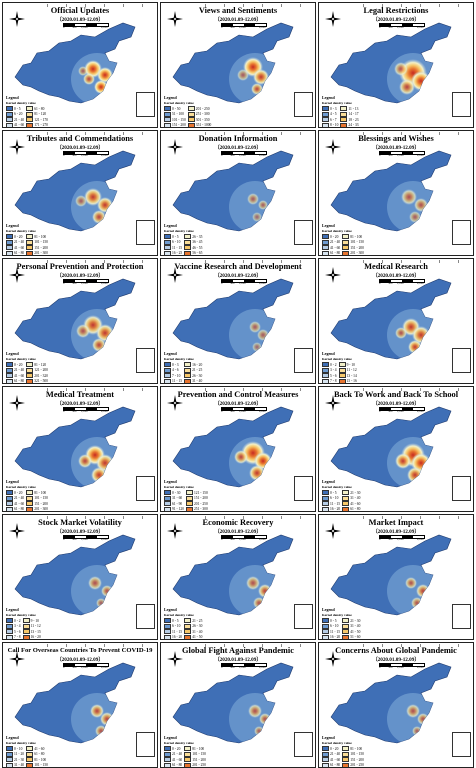 The width and height of the screenshot is (476, 768). Describe the element at coordinates (37, 376) in the screenshot. I see `legend-item: 201 - 320` at that location.